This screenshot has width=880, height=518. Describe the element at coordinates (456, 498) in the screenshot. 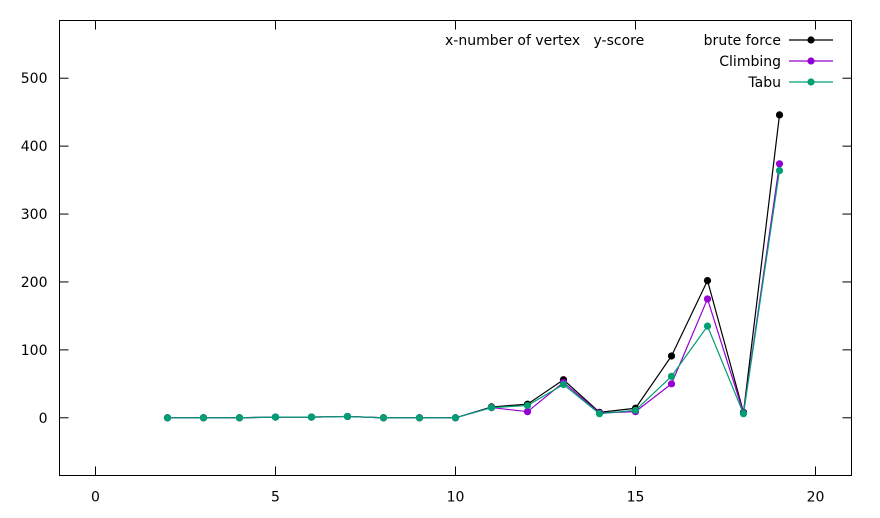

I see `x-tick-label: 10` at that location.